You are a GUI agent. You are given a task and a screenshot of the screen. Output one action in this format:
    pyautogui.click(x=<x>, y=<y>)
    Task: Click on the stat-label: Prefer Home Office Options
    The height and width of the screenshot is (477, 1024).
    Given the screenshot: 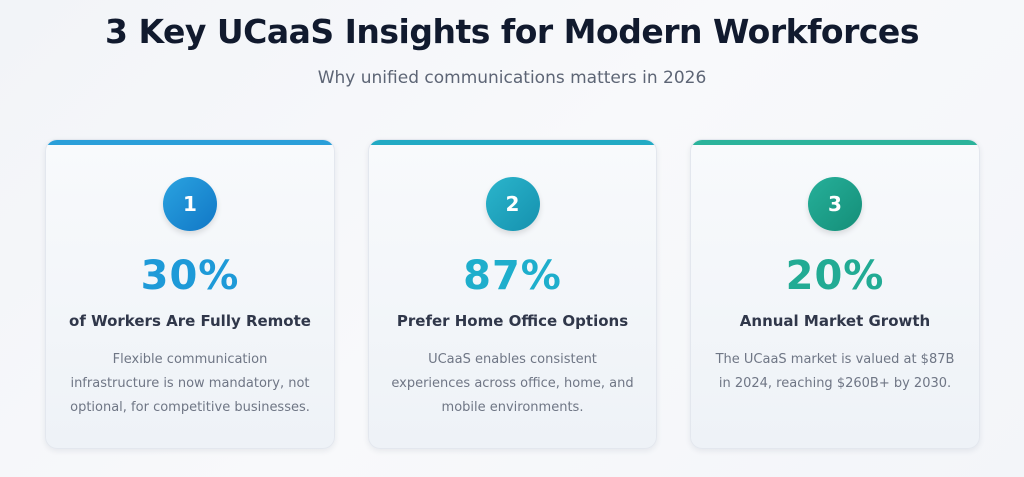 What is the action you would take?
    pyautogui.click(x=512, y=321)
    